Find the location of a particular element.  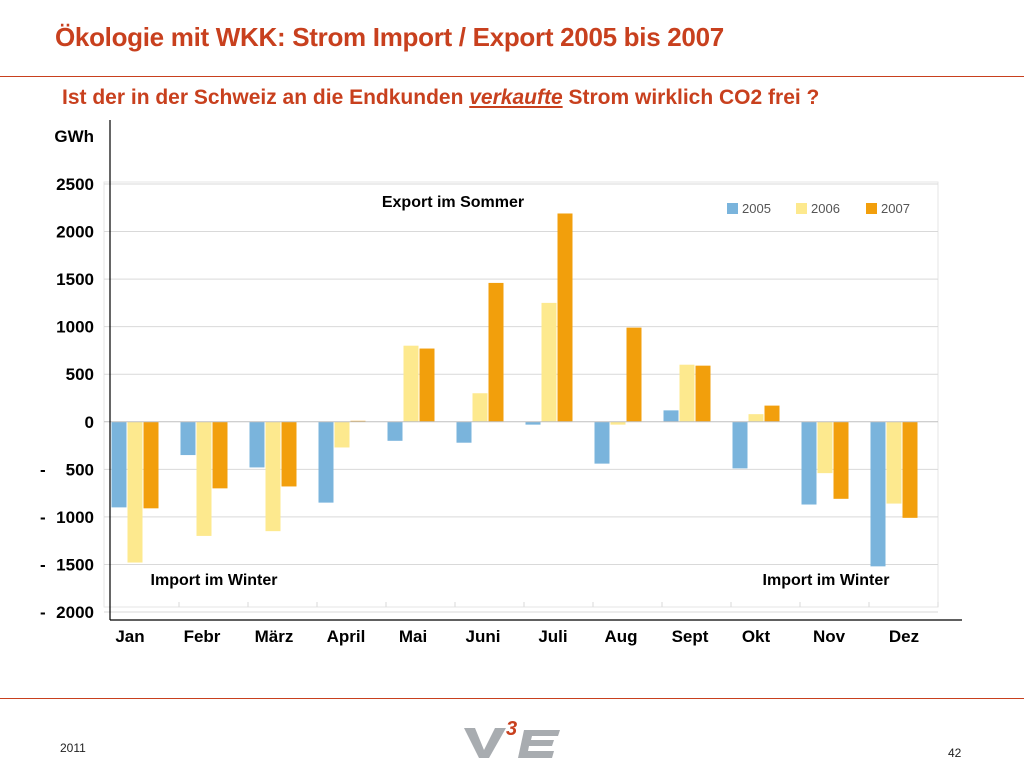

bar-2005-Aug is located at coordinates (602, 442).